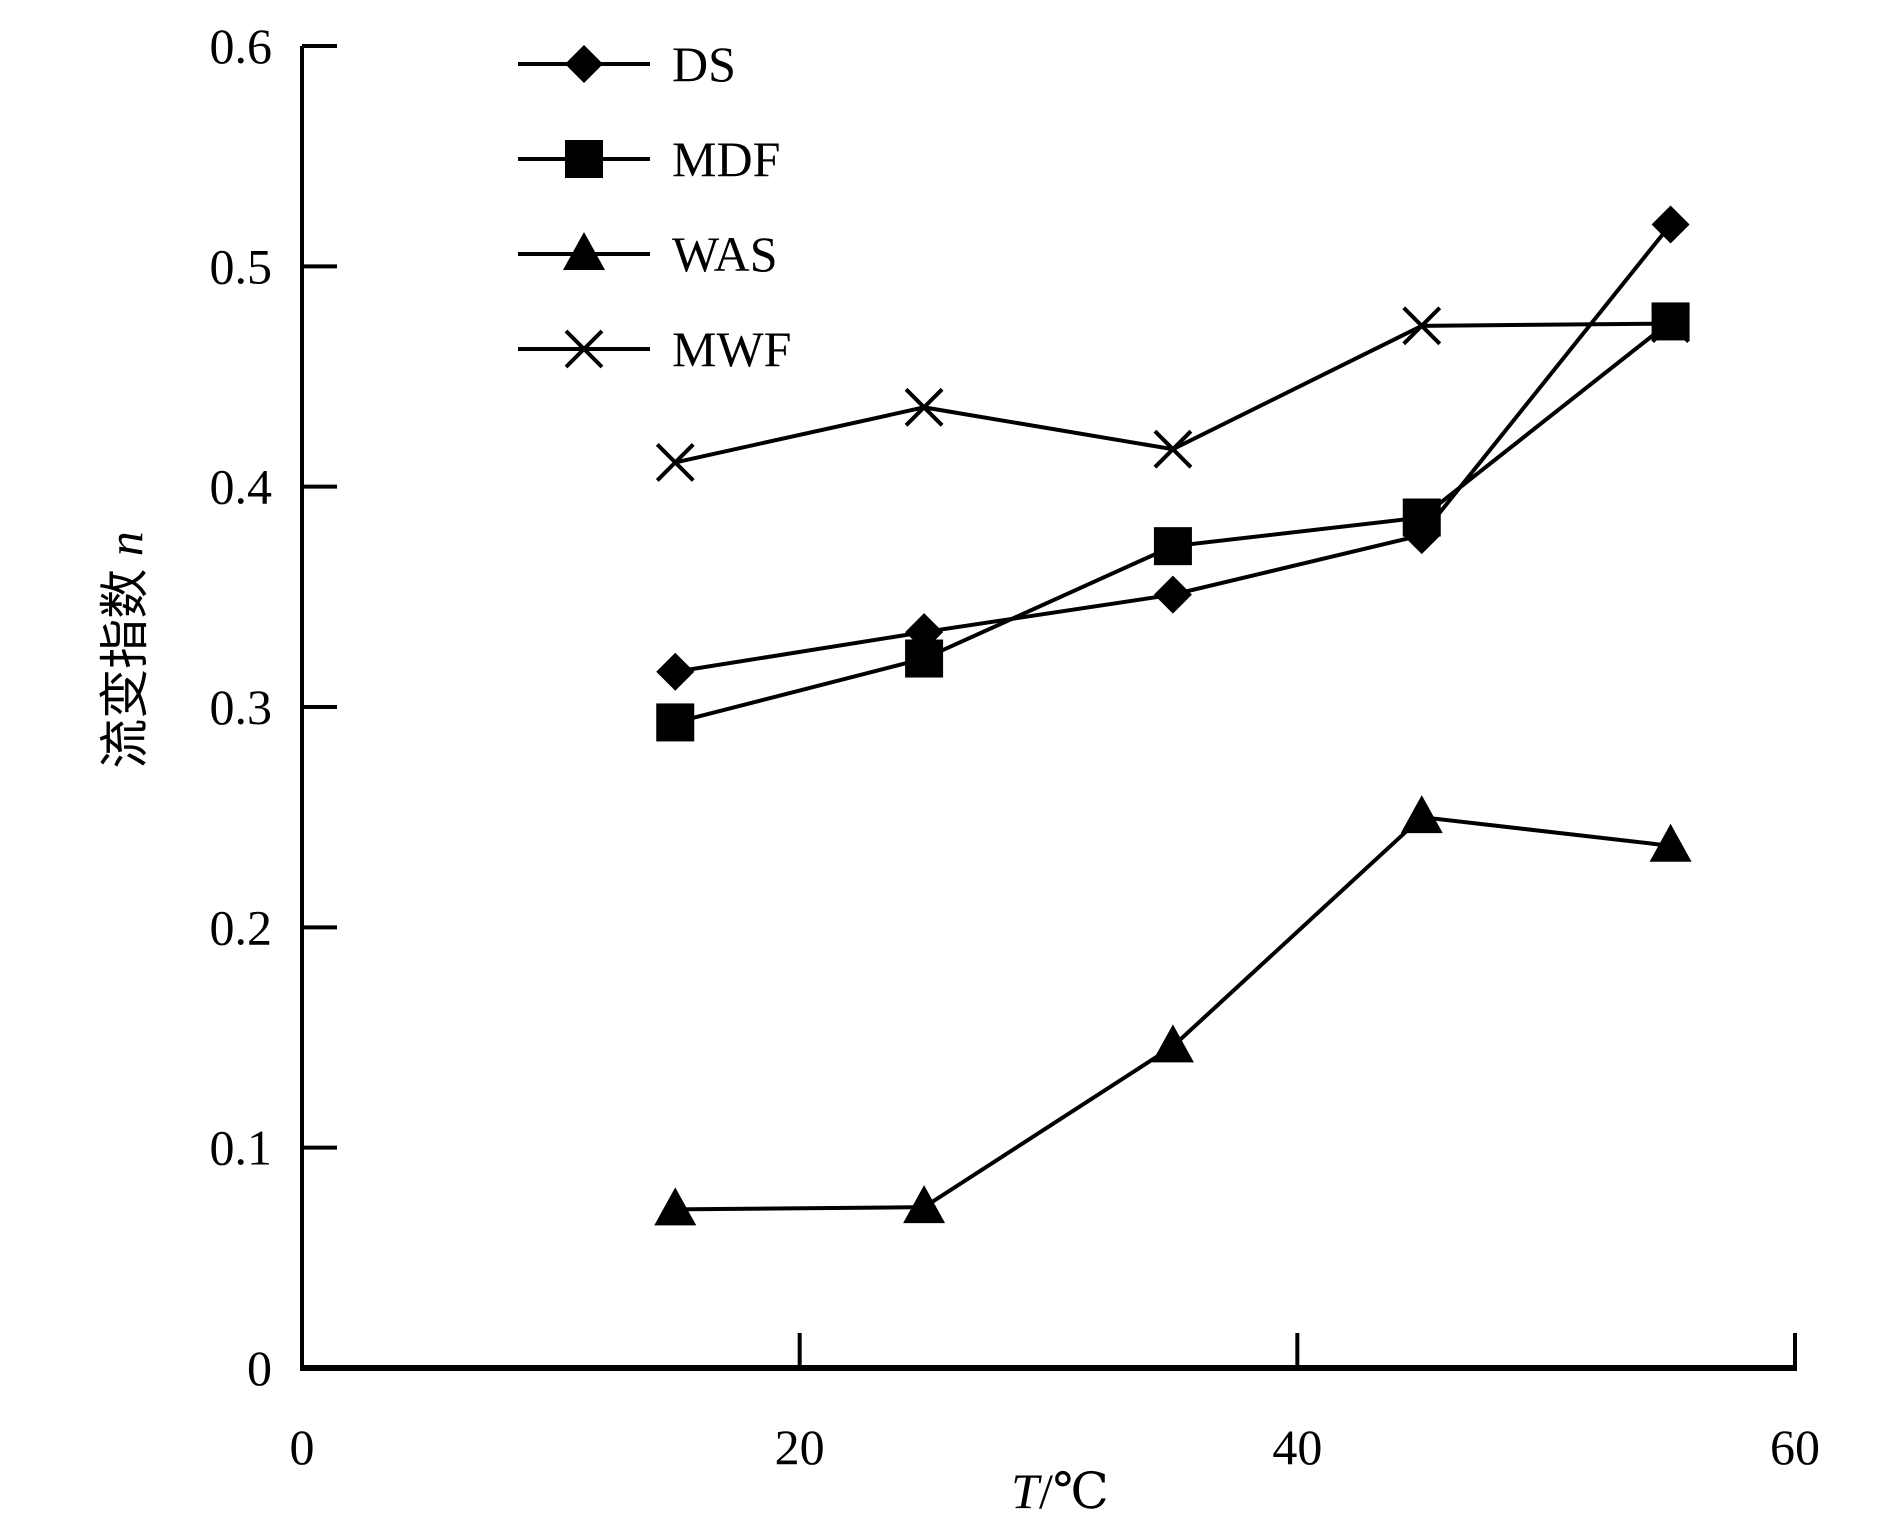 The image size is (1890, 1535). Describe the element at coordinates (241, 707) in the screenshot. I see `y-tick-label: 0.3` at that location.